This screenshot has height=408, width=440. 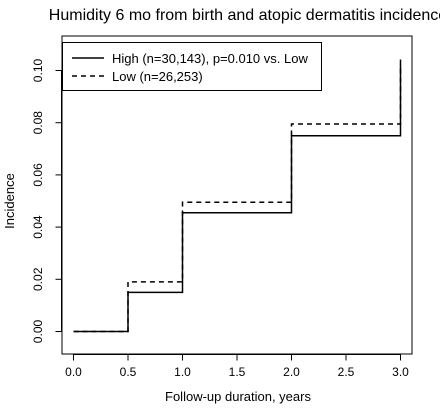 I want to click on y-axis-label: Incidence, so click(x=9, y=201).